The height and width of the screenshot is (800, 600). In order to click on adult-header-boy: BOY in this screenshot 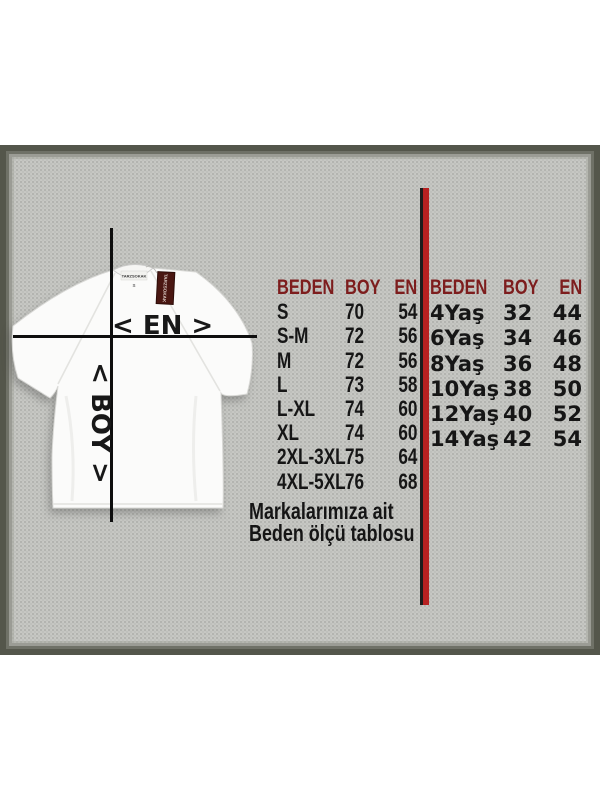, I will do `click(363, 287)`.